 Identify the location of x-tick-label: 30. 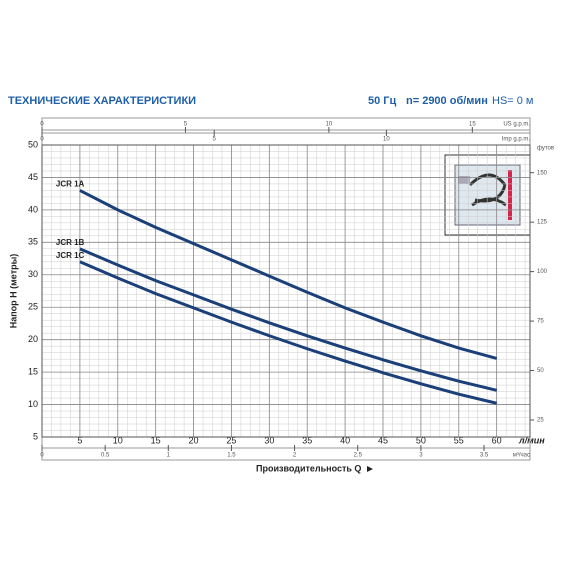
(269, 440).